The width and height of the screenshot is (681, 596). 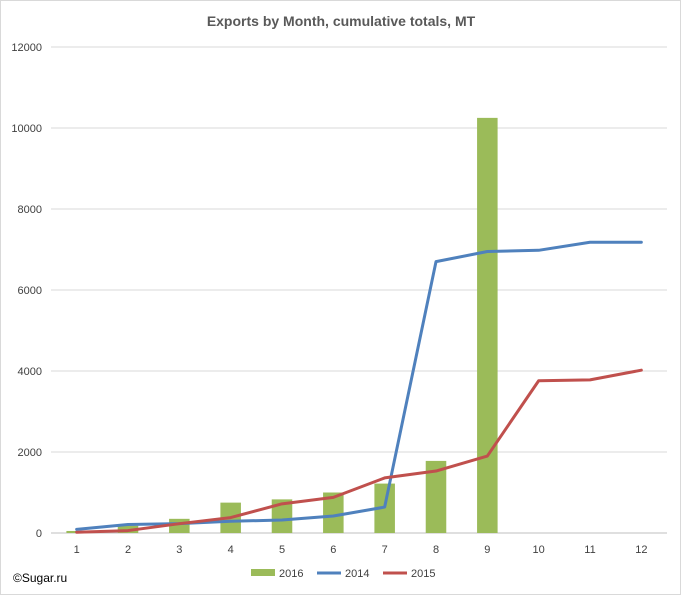 I want to click on legend-label-2015: 2015, so click(x=423, y=574).